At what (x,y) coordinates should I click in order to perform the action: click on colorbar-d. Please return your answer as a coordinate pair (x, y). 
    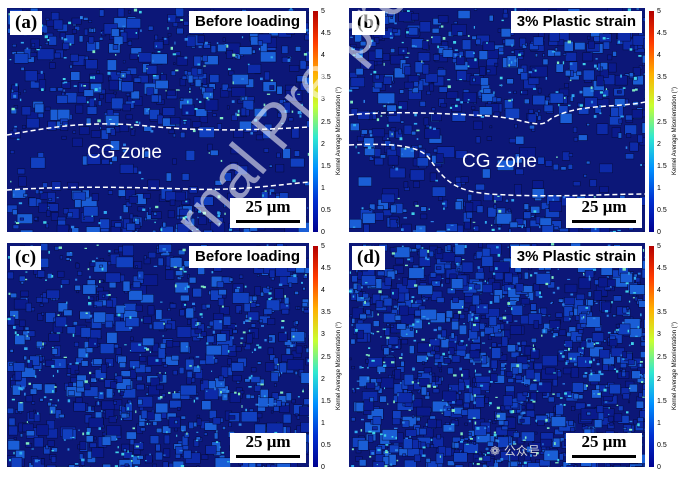
    Looking at the image, I should click on (651, 356).